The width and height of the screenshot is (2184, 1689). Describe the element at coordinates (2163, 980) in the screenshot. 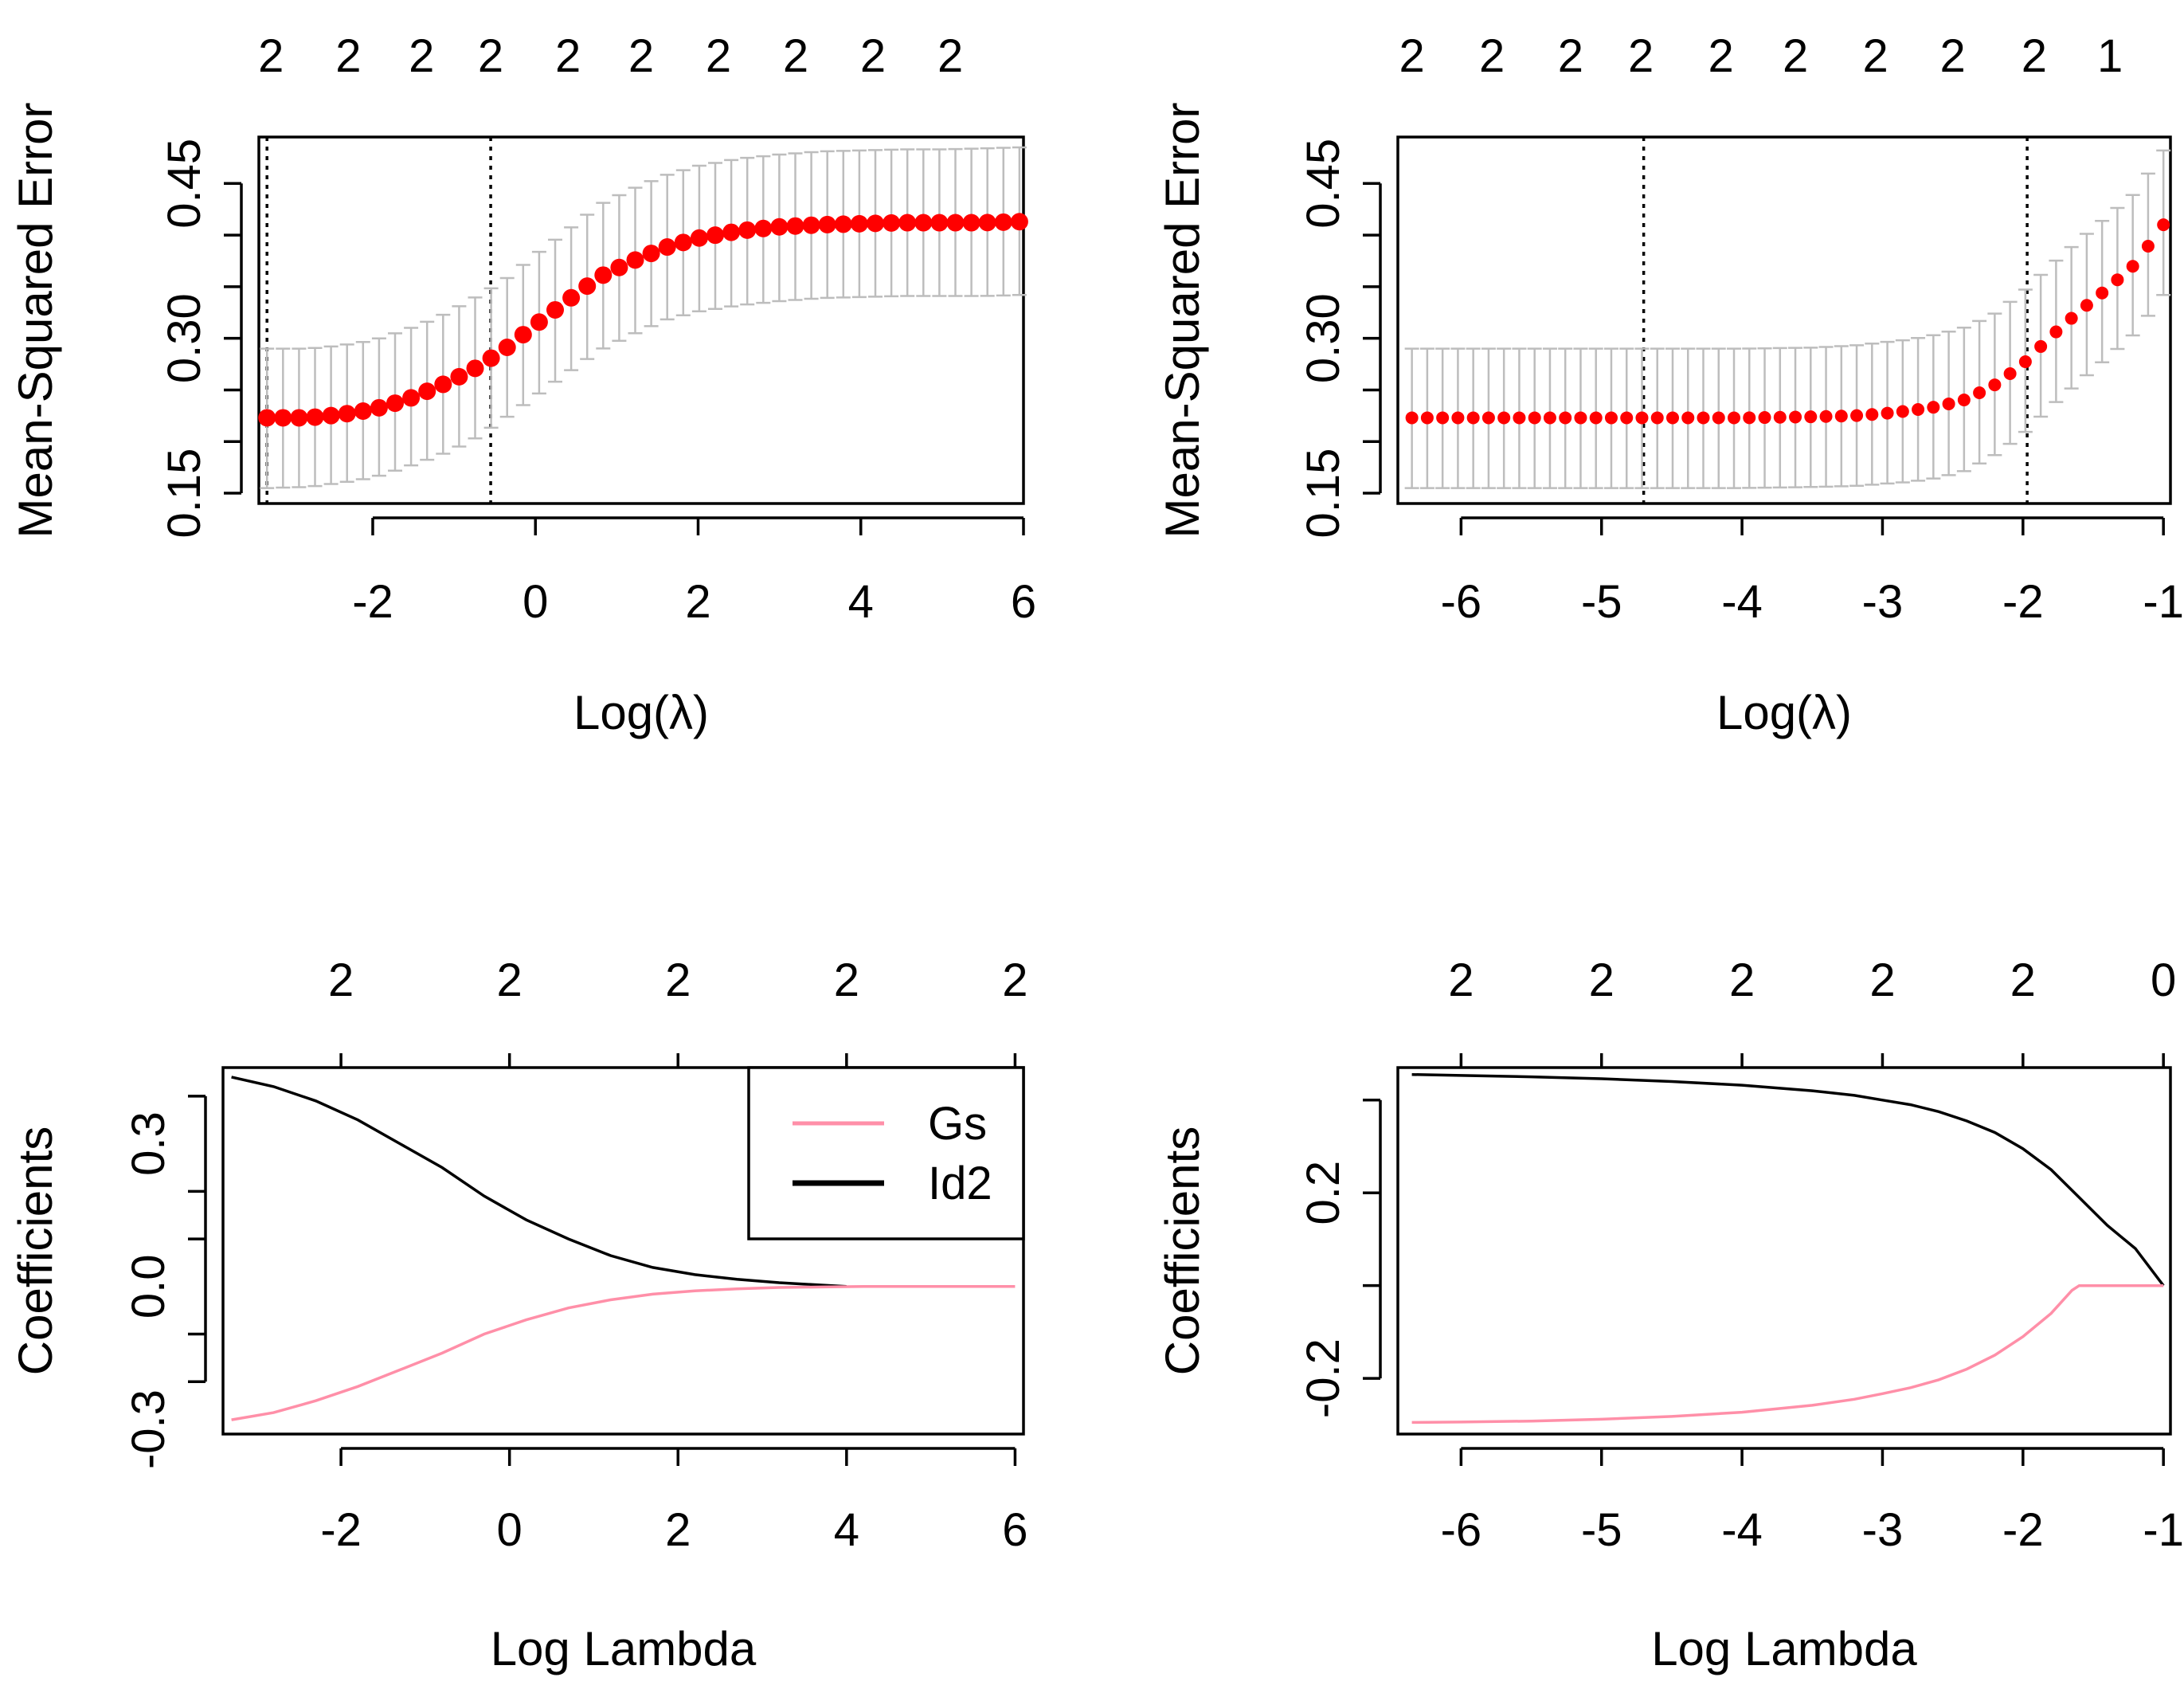

I see `top-count-label: 0` at that location.